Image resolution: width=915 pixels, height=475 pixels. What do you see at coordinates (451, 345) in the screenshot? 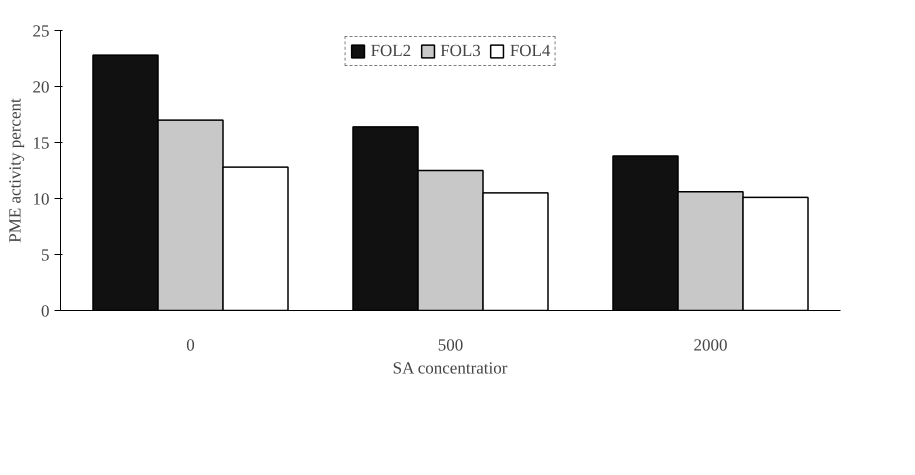
I see `x-tick-label: 500` at bounding box center [451, 345].